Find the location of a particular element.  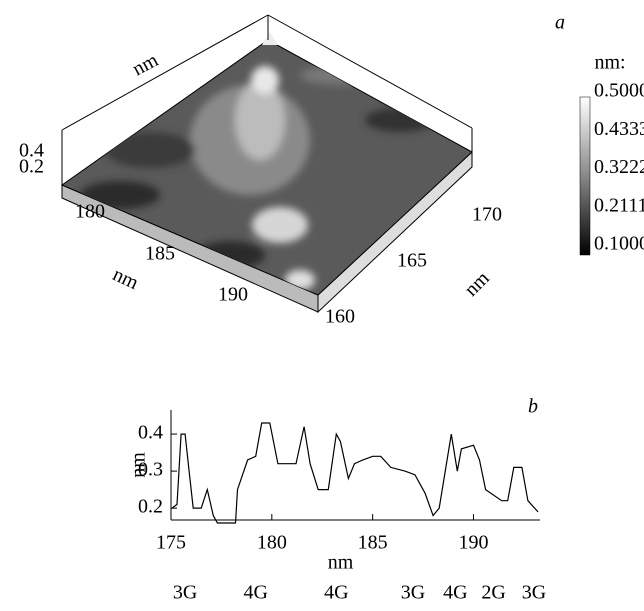

annotation: 2G is located at coordinates (493, 593).